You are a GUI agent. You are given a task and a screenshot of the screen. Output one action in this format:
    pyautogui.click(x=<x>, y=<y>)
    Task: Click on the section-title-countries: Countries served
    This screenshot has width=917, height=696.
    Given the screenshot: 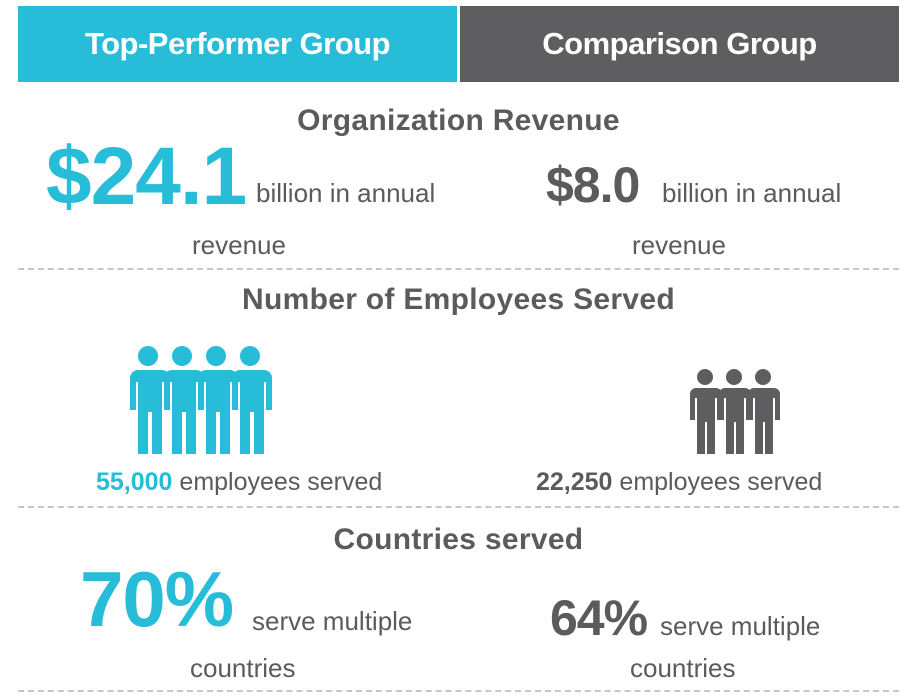 What is the action you would take?
    pyautogui.click(x=458, y=539)
    